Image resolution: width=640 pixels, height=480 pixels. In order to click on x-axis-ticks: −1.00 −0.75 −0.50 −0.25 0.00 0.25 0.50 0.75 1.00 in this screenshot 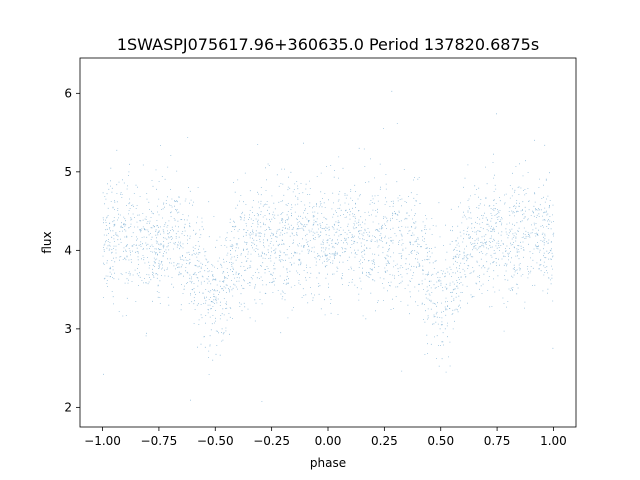, I will do `click(325, 437)`.